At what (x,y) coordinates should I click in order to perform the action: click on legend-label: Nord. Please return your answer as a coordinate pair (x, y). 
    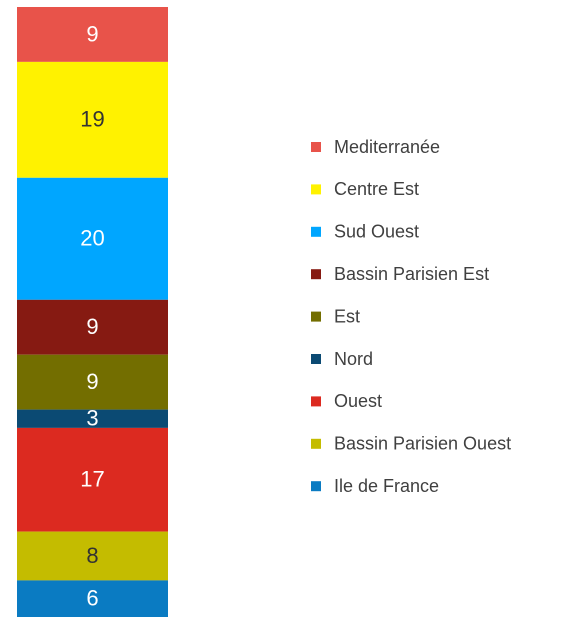
    Looking at the image, I should click on (353, 359).